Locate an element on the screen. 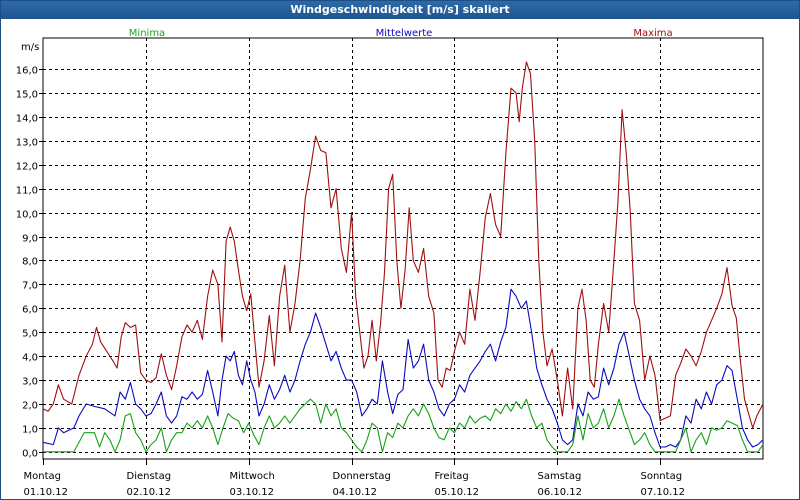 This screenshot has width=800, height=500. y-tick-label: 10,0 is located at coordinates (27, 215).